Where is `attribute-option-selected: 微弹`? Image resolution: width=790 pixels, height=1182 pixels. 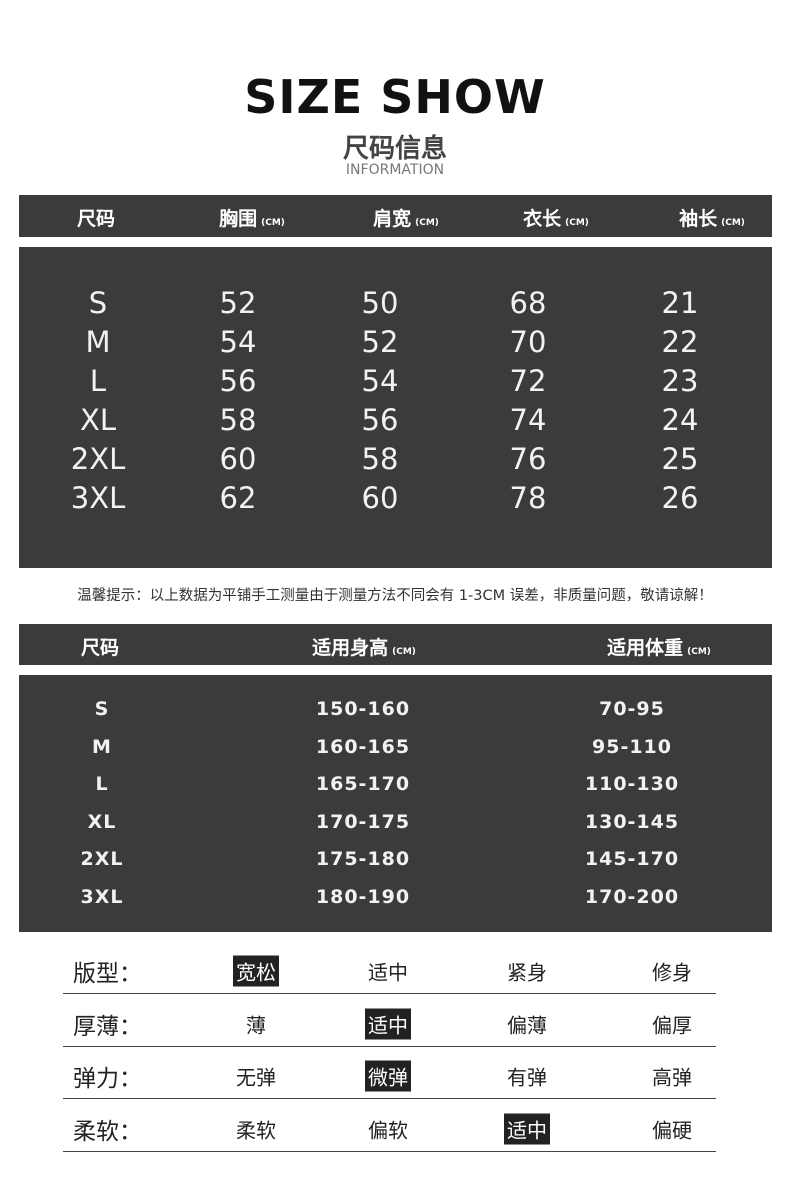
attribute-option-selected: 微弹 is located at coordinates (388, 1076).